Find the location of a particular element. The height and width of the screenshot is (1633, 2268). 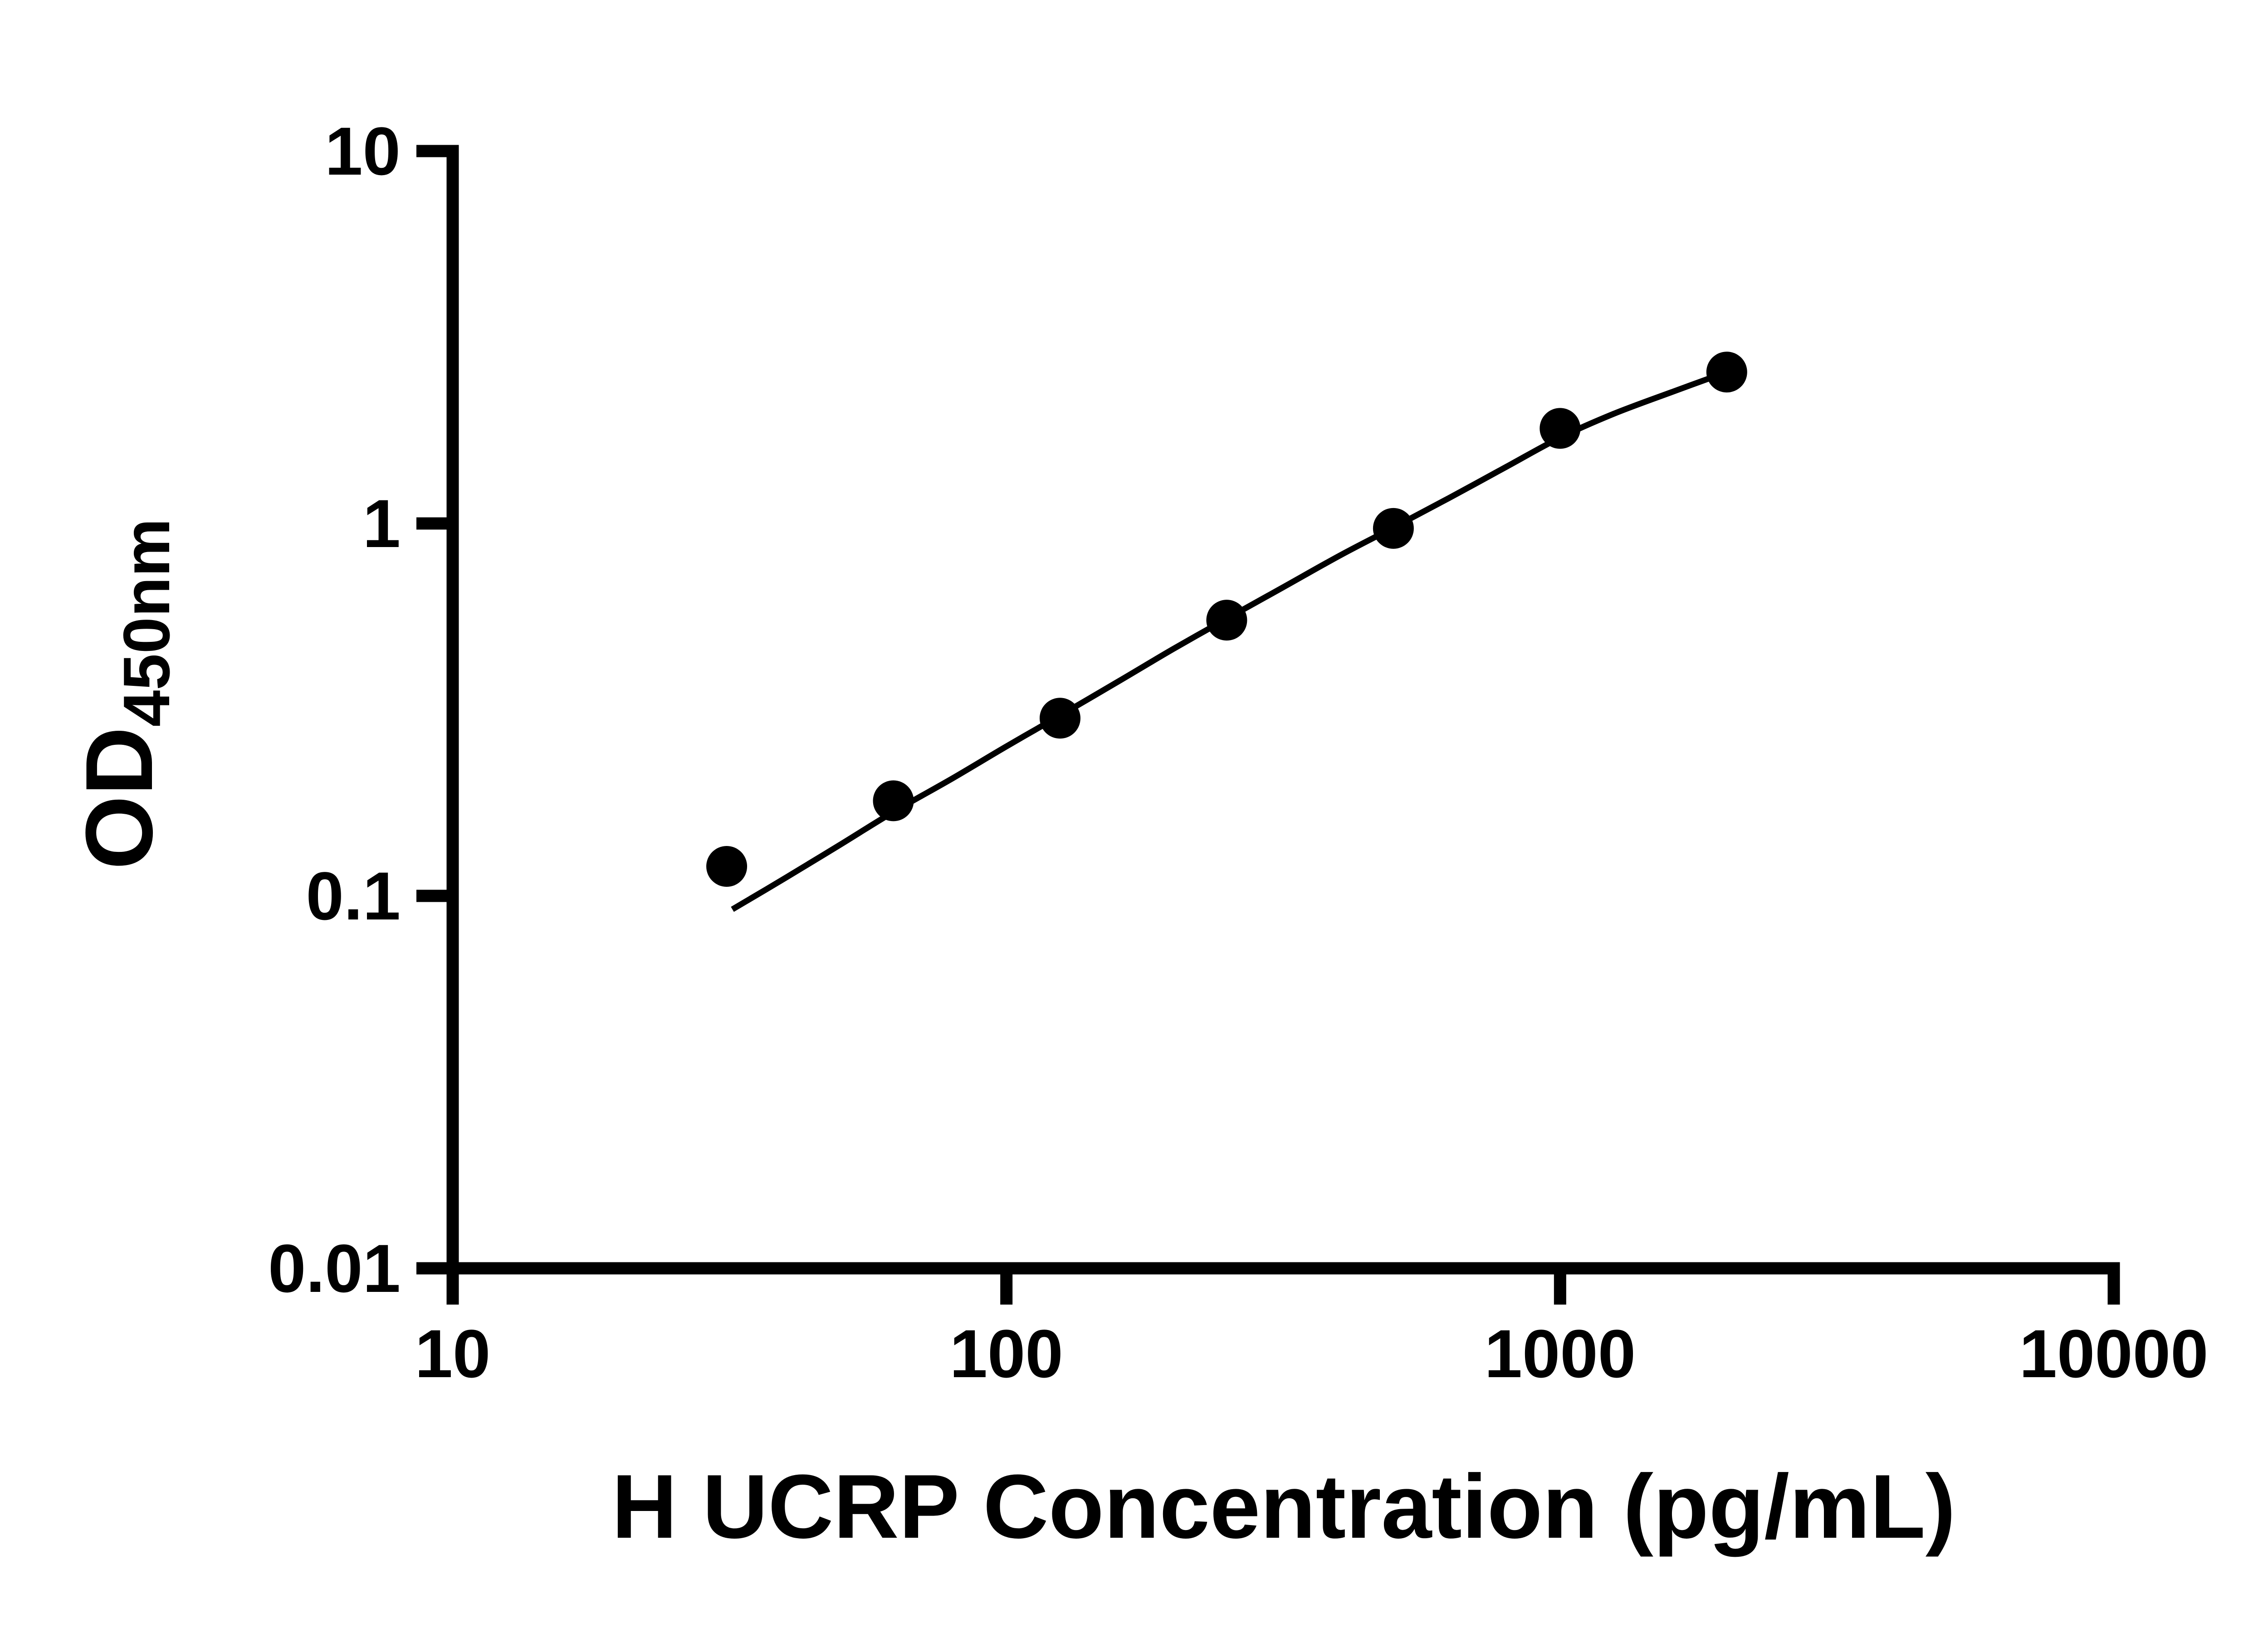

y-tick-label: 10 is located at coordinates (363, 151).